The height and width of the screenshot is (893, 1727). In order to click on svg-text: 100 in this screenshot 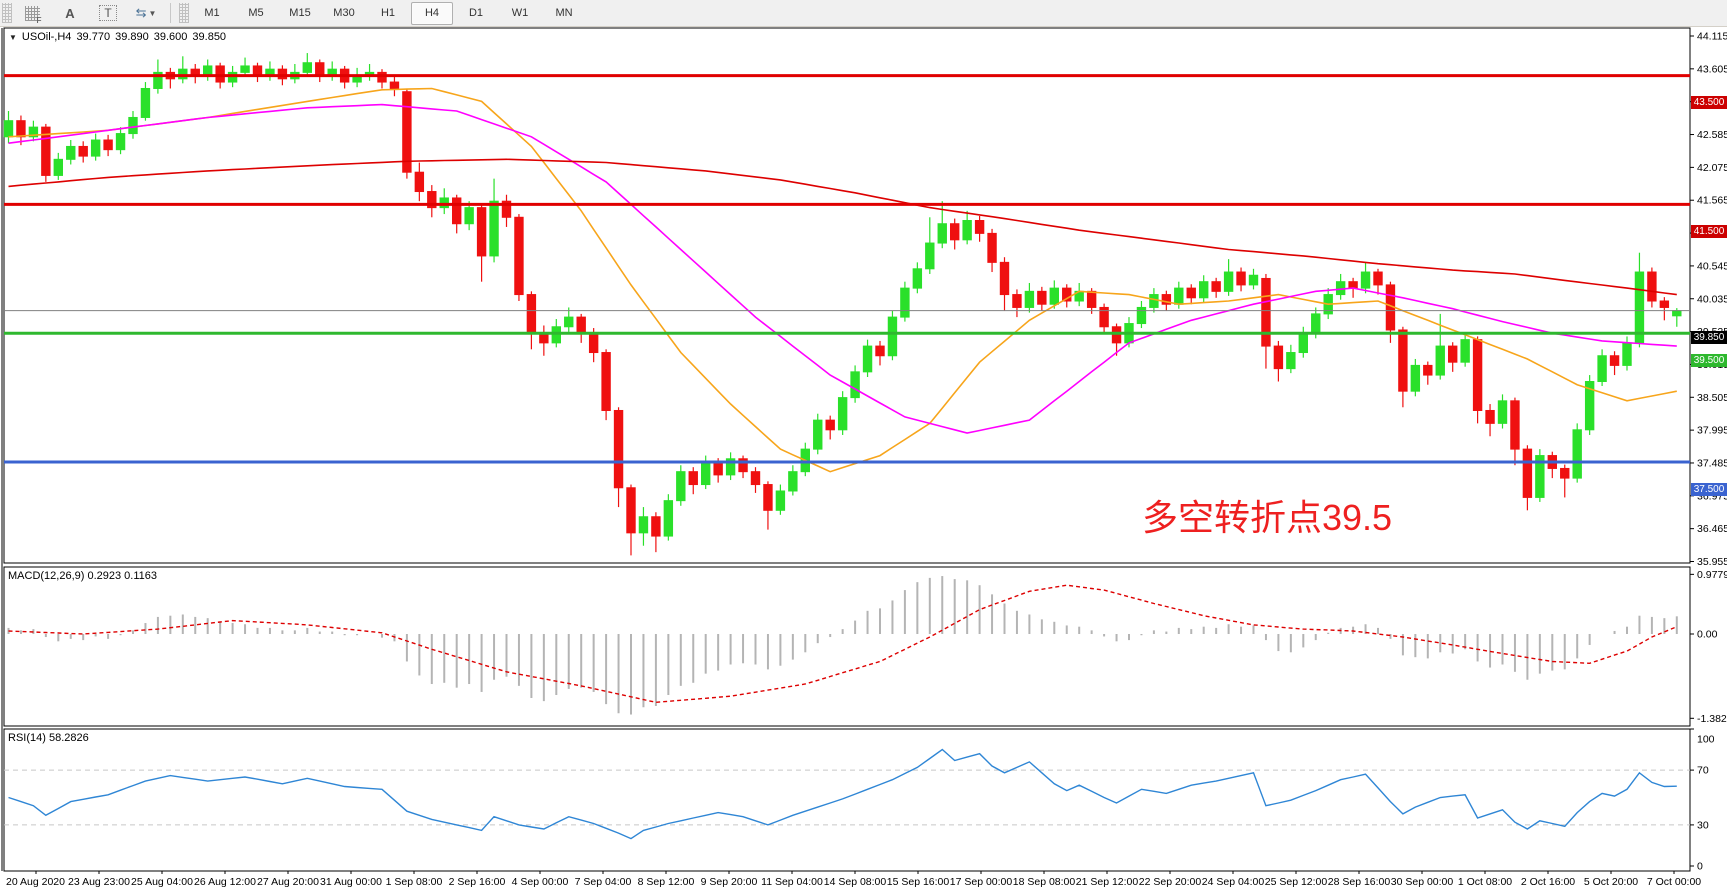, I will do `click(1706, 740)`.